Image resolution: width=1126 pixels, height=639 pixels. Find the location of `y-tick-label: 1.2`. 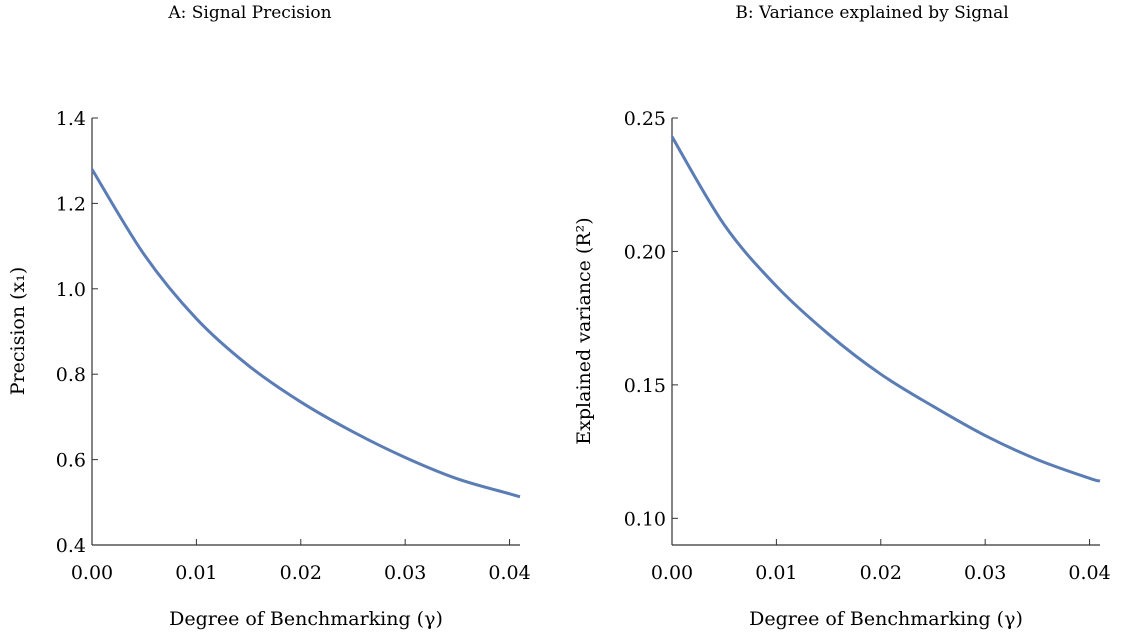

y-tick-label: 1.2 is located at coordinates (71, 204).